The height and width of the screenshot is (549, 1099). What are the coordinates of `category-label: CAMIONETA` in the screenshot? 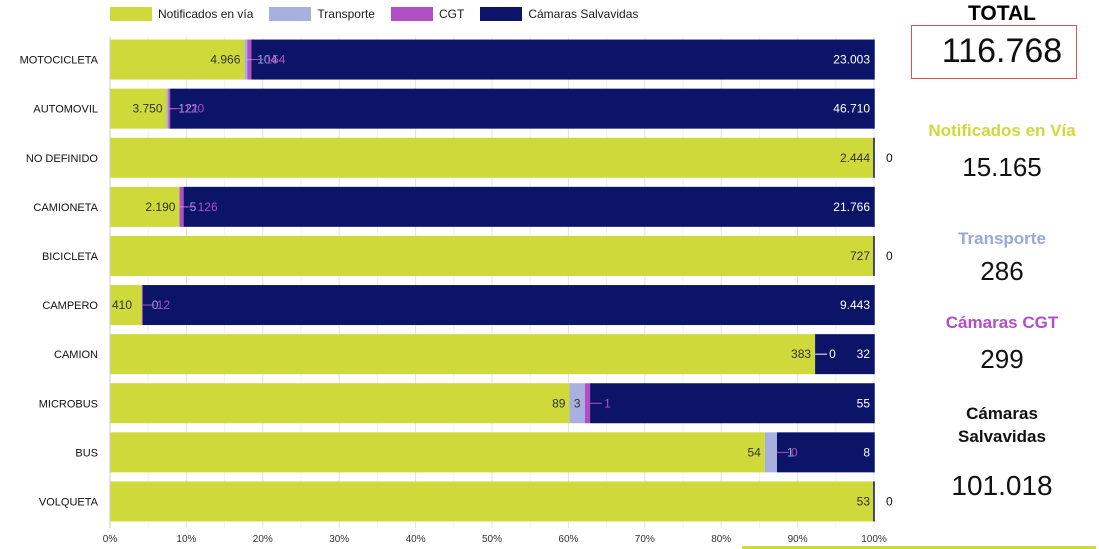 It's located at (65, 208).